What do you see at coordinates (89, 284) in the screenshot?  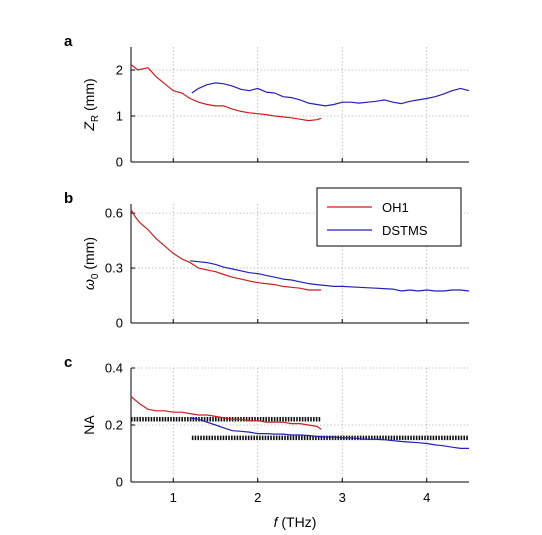 I see `y-axis-label-main: ω` at bounding box center [89, 284].